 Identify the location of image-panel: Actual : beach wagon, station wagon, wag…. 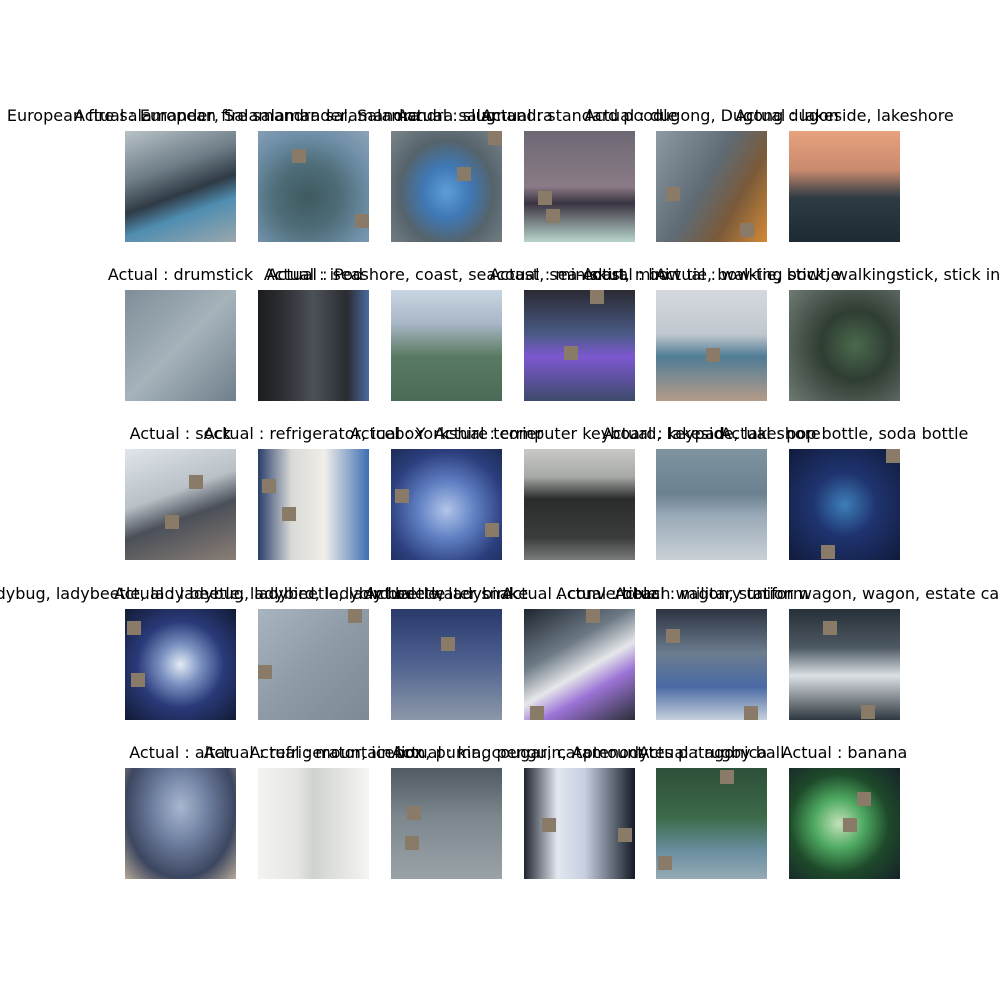
(844, 664).